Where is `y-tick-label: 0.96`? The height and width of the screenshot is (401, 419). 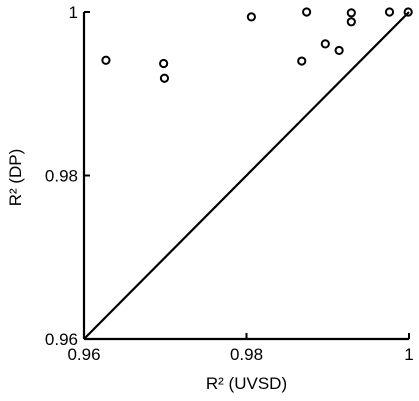 y-tick-label: 0.96 is located at coordinates (61, 339).